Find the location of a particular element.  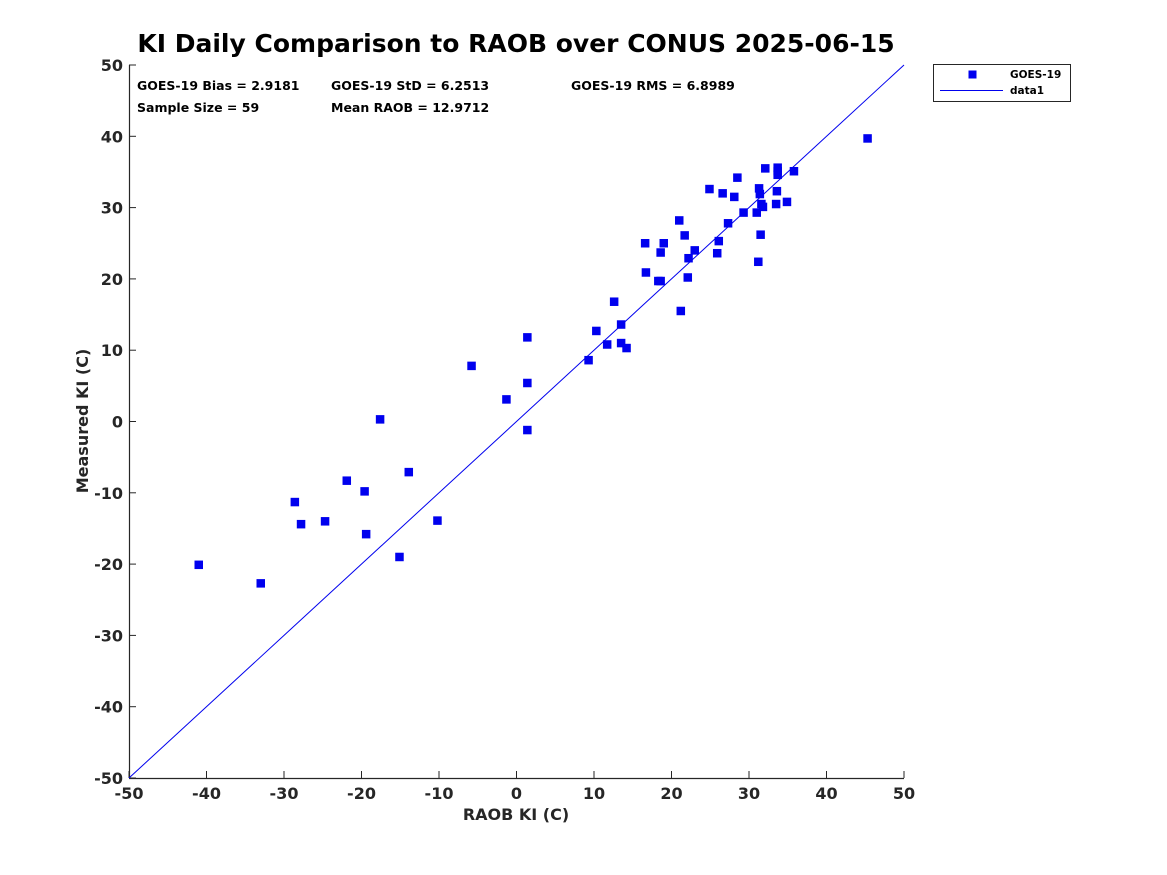

legend: GOES-19 data1 is located at coordinates (1002, 83).